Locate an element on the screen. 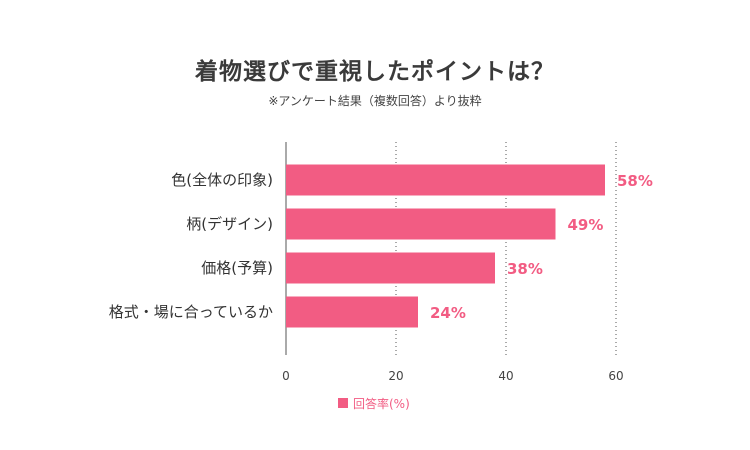 This screenshot has height=450, width=750. x-tick-2: 40 is located at coordinates (505, 376).